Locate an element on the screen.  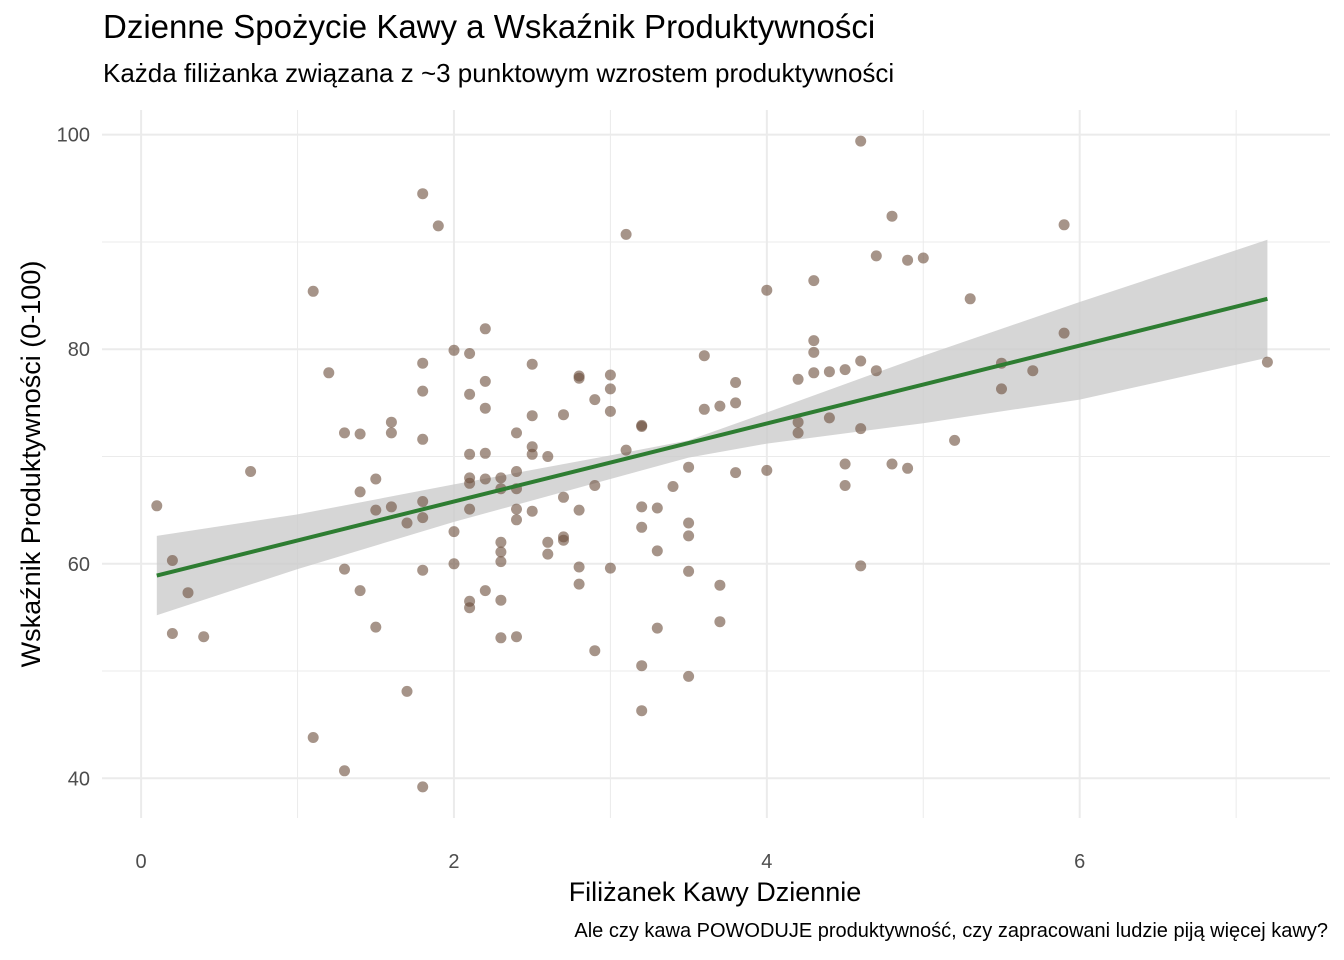
x-tick-label: 2 is located at coordinates (453, 862).